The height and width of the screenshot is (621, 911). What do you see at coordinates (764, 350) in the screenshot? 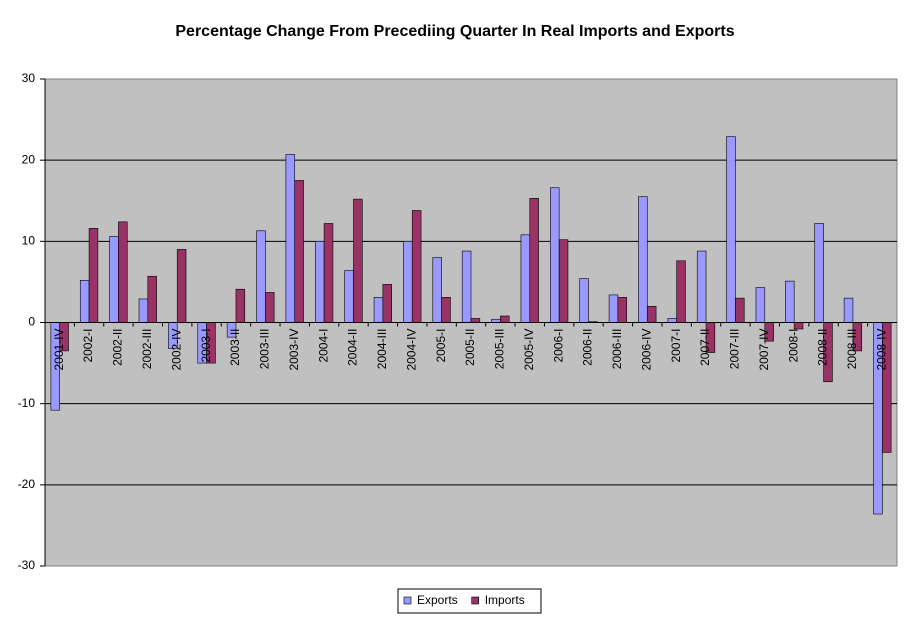
I see `x-tick-label: 2007-IV` at bounding box center [764, 350].